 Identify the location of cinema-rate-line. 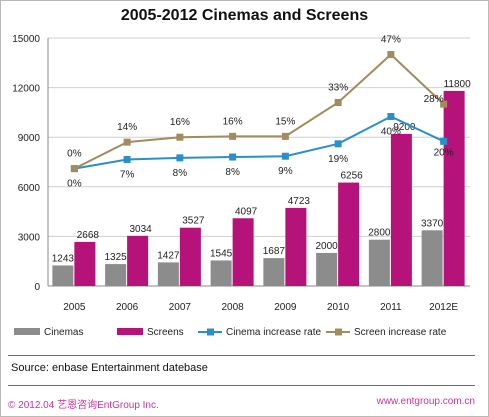
(259, 142).